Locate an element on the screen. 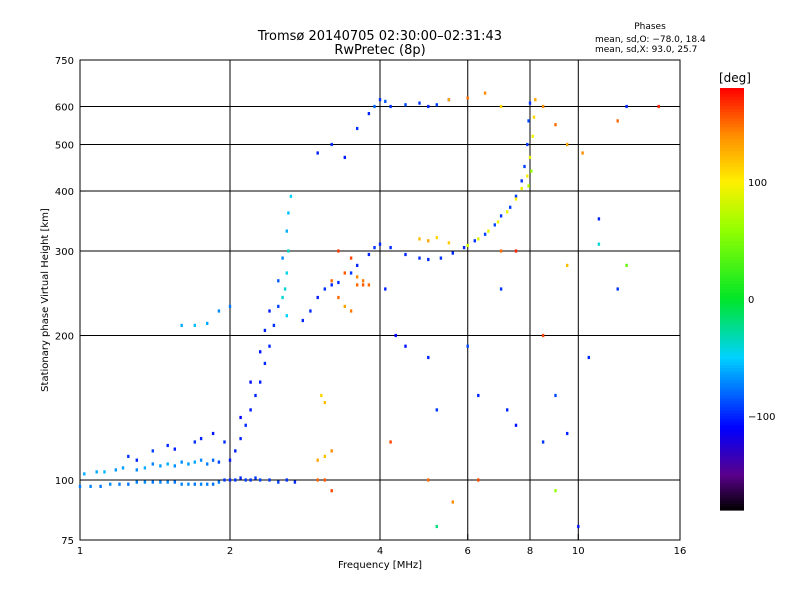 This screenshot has height=600, width=800. y-tick-label: 100 is located at coordinates (64, 481).